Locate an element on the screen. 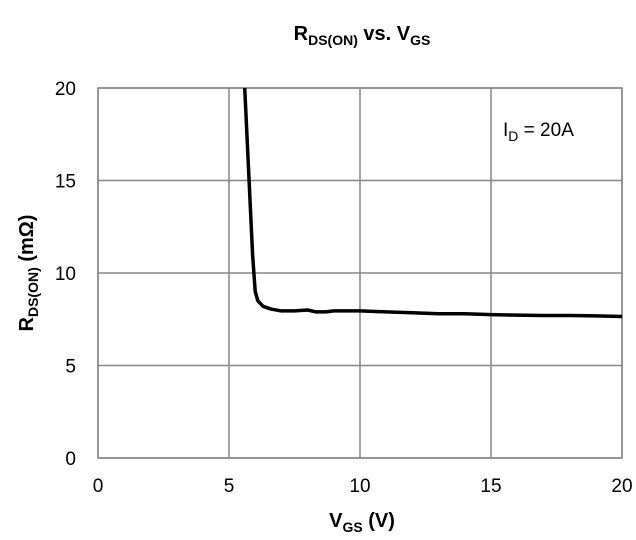 The image size is (636, 540). y-tick-label-3: 15 is located at coordinates (65, 182).